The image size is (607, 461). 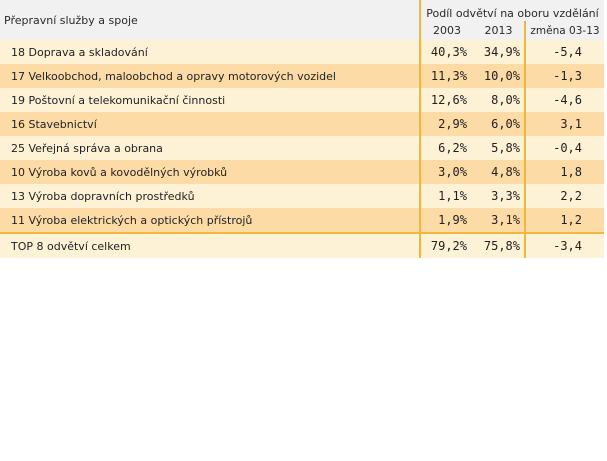 What do you see at coordinates (499, 172) in the screenshot?
I see `value-2013: 4,8%` at bounding box center [499, 172].